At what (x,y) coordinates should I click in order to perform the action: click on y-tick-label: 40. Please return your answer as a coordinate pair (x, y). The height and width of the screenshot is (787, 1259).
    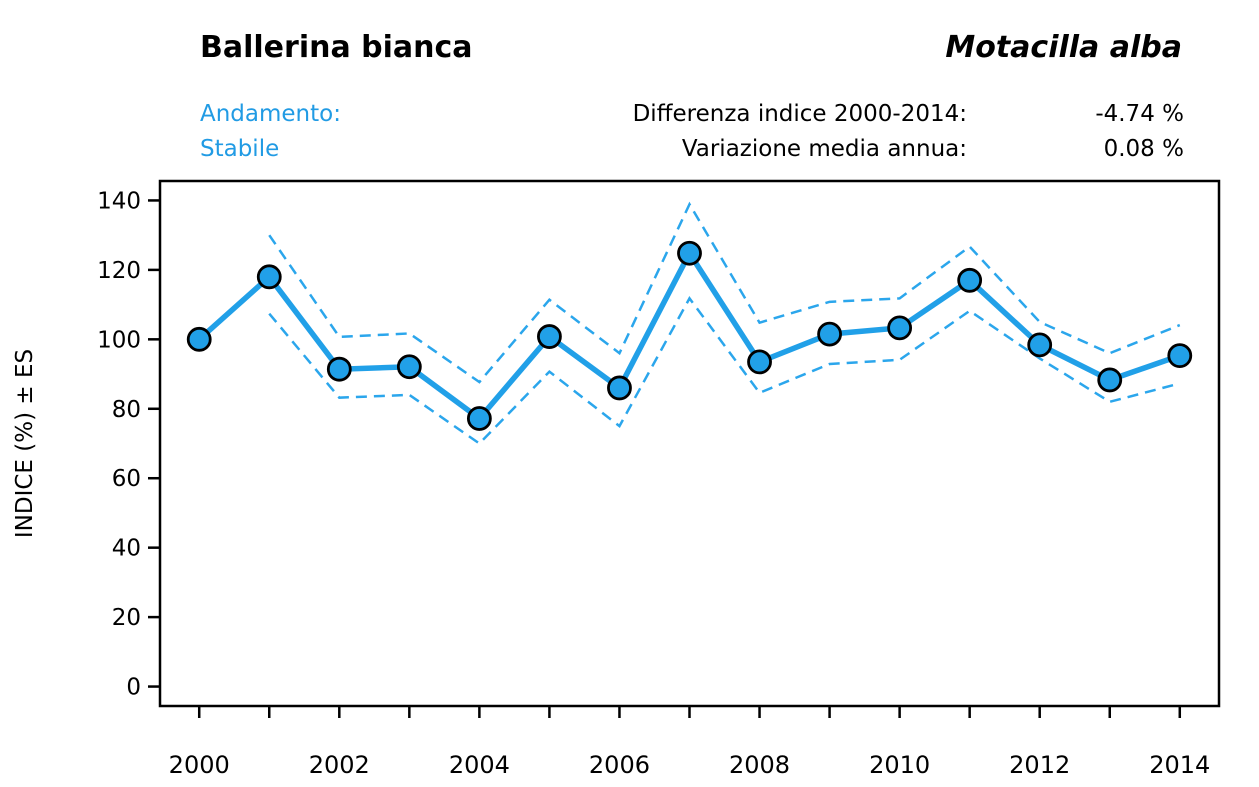
    Looking at the image, I should click on (126, 549).